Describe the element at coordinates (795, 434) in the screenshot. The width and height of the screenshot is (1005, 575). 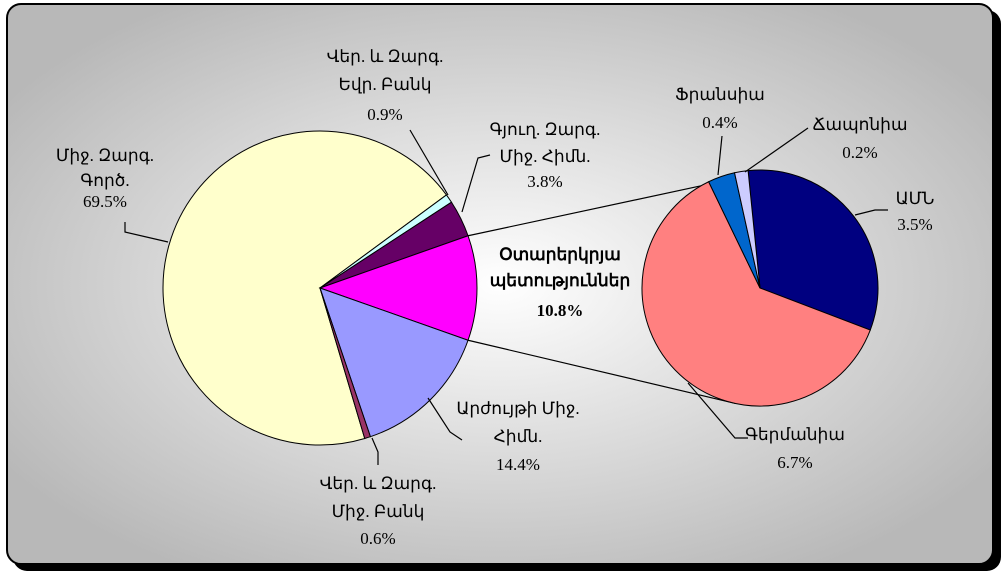
I see `category-label: Գերմանիա` at that location.